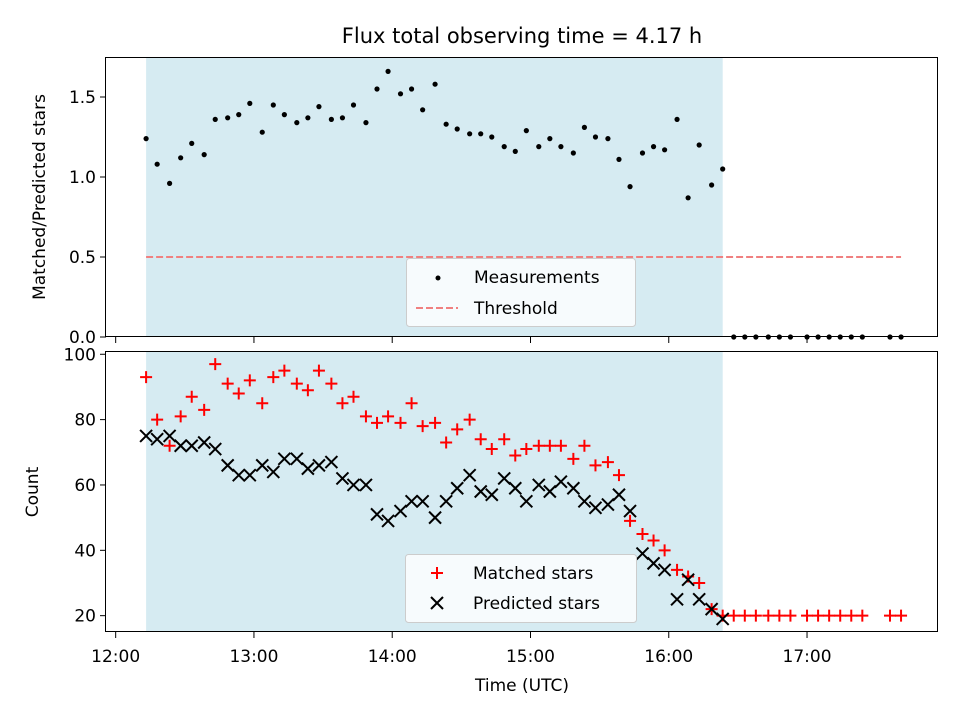 This screenshot has width=960, height=720. Describe the element at coordinates (82, 178) in the screenshot. I see `top-y-tick-label: 1.0` at that location.